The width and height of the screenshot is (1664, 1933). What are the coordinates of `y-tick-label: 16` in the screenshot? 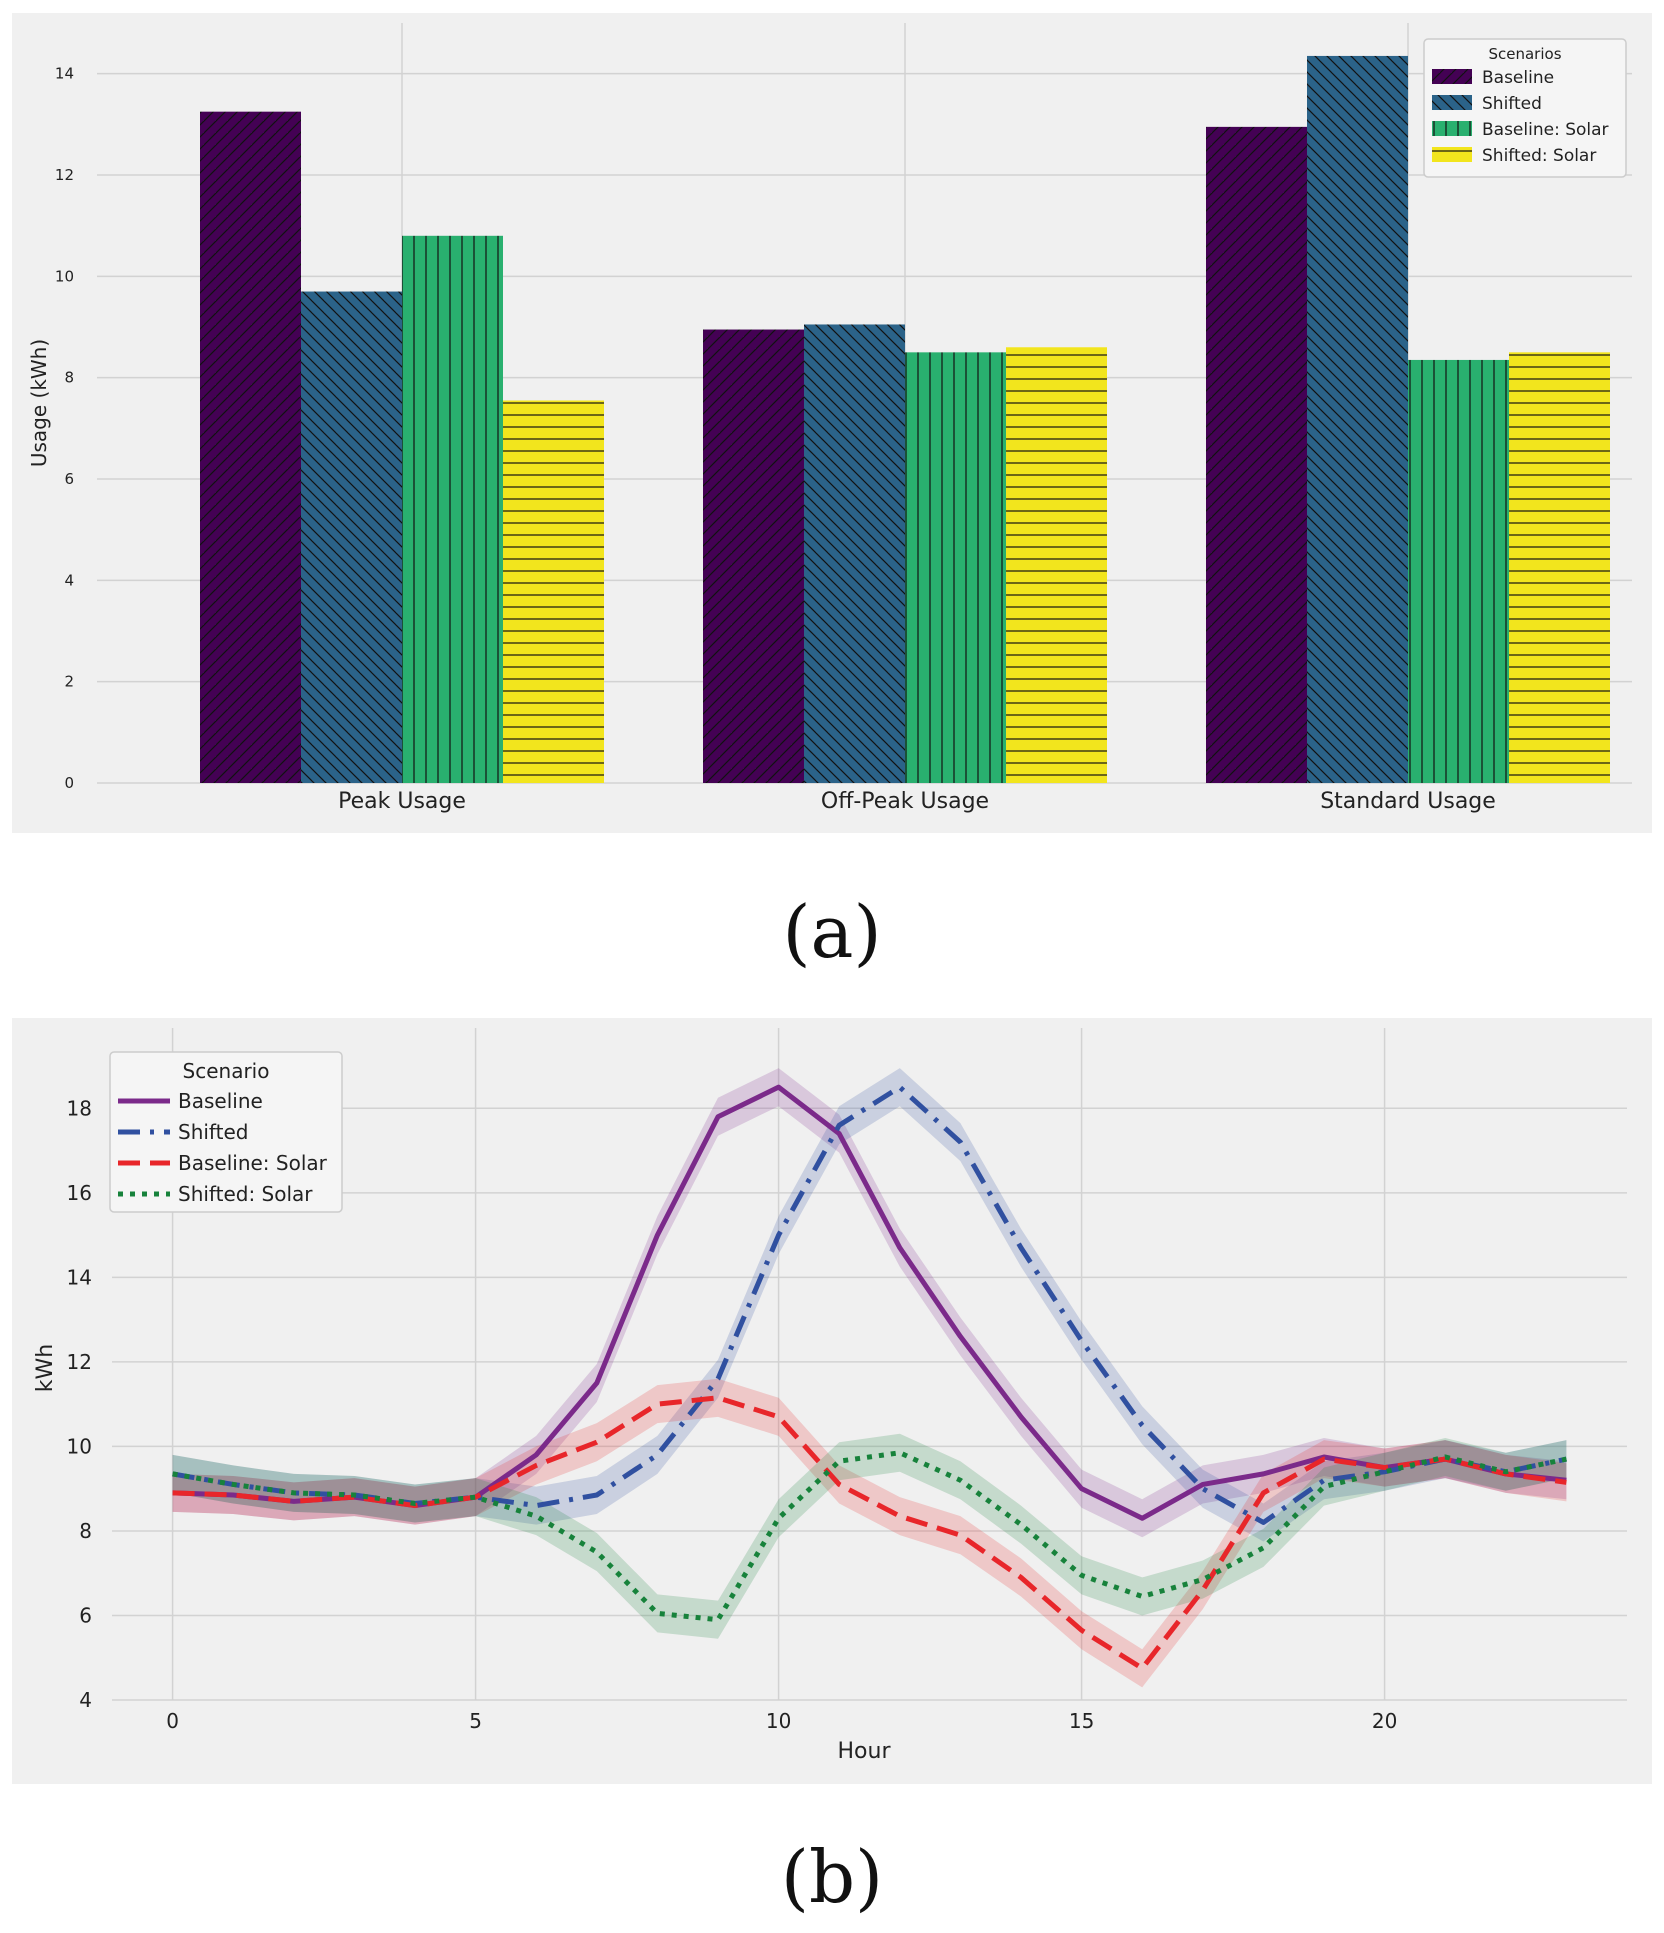 It's located at (79, 1193).